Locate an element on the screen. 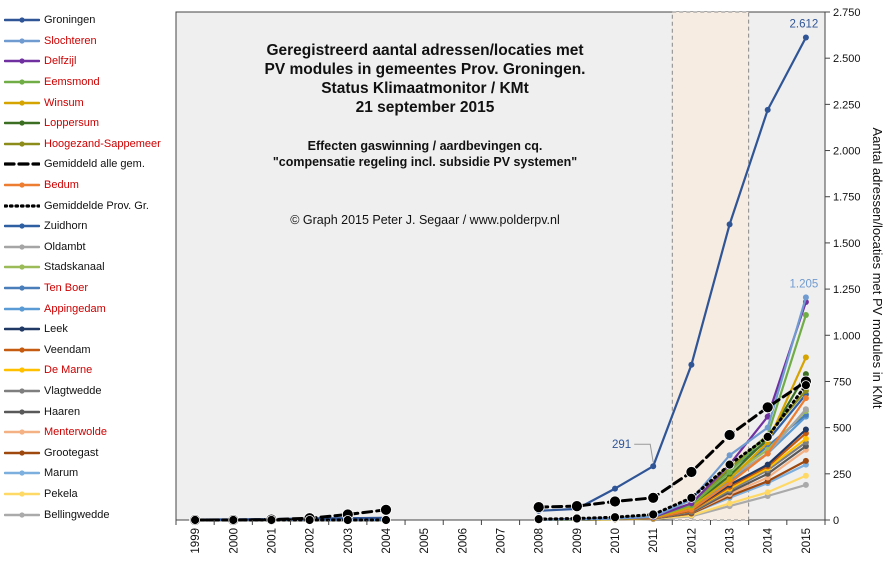 The image size is (888, 566). legend-item: Slochteren is located at coordinates (87, 41).